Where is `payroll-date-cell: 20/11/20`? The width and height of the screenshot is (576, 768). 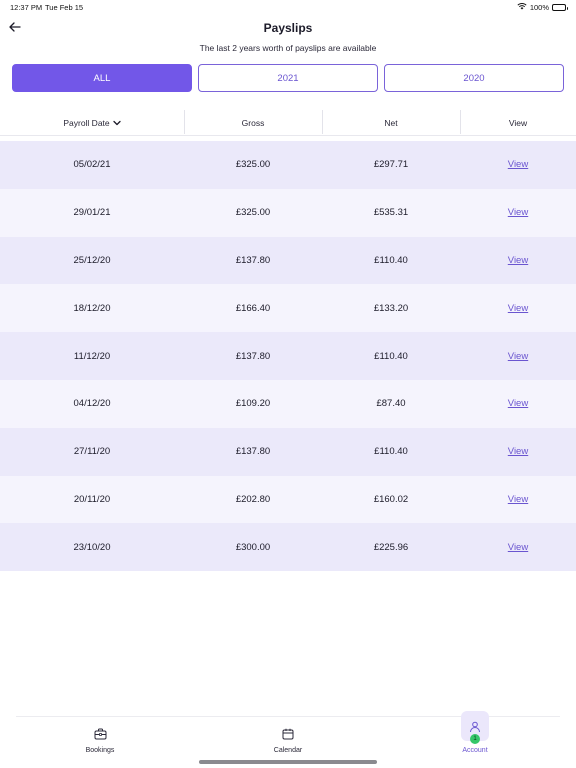
payroll-date-cell: 20/11/20 is located at coordinates (92, 499).